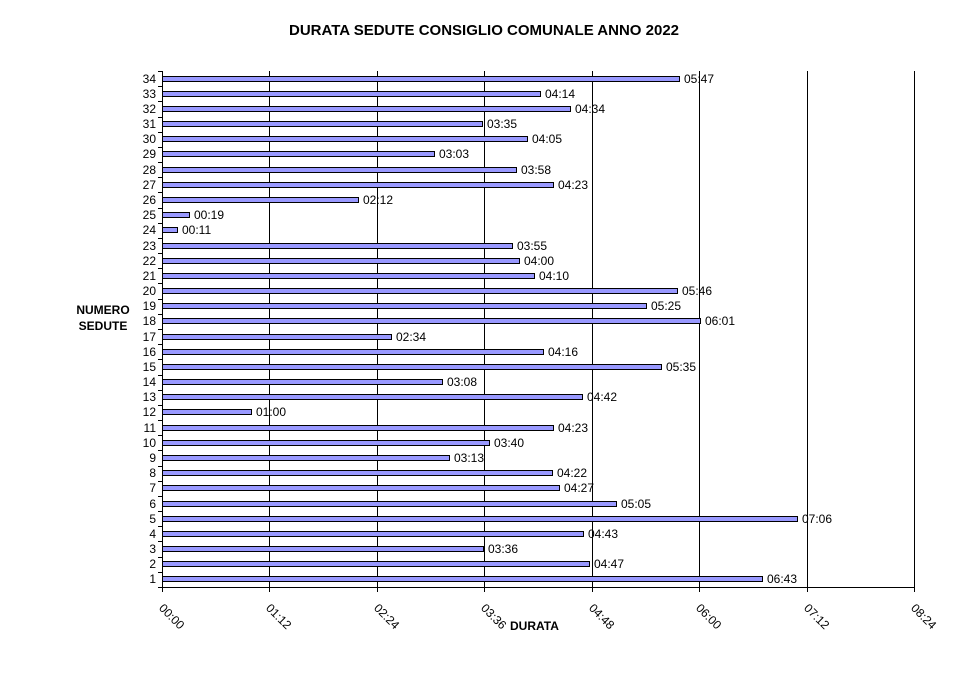 The image size is (968, 676). What do you see at coordinates (149, 154) in the screenshot?
I see `y-tick-label: 29` at bounding box center [149, 154].